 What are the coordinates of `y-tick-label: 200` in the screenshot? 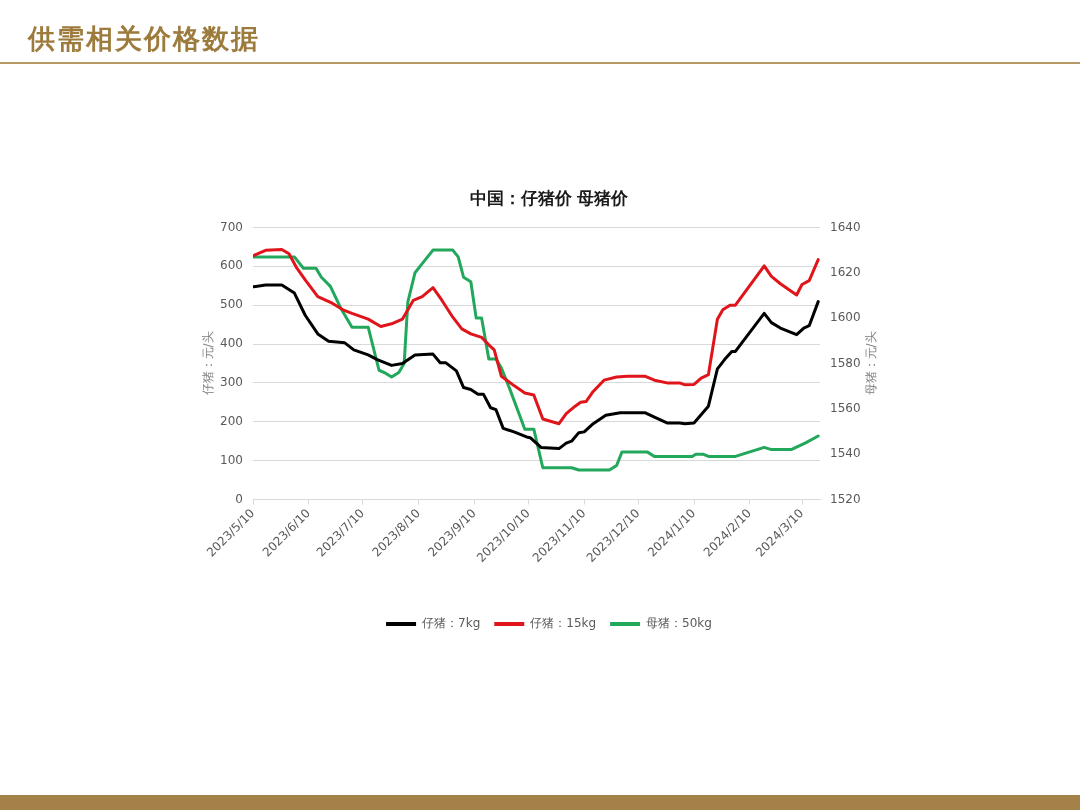 It's located at (231, 420).